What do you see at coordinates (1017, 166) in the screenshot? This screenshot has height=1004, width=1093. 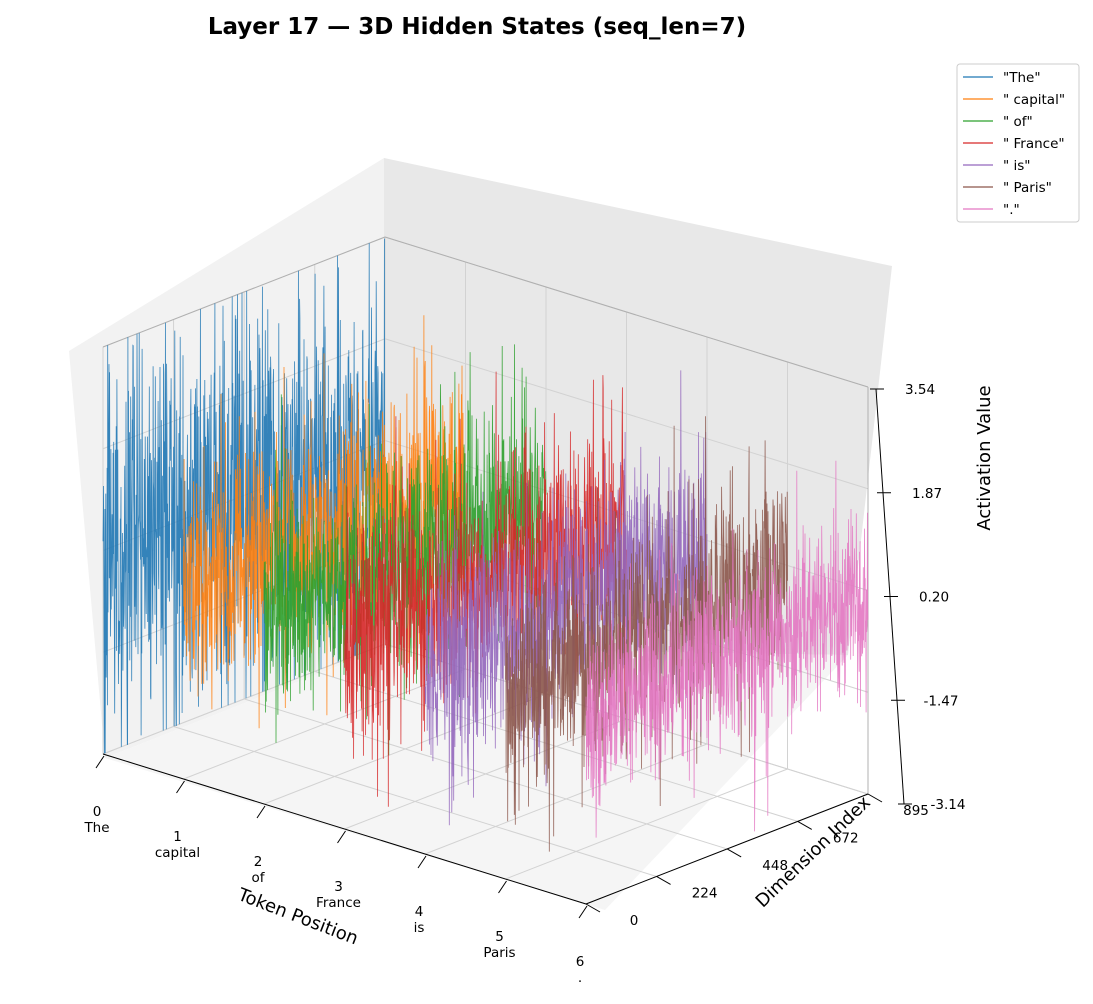 I see `legend-label: " is"` at bounding box center [1017, 166].